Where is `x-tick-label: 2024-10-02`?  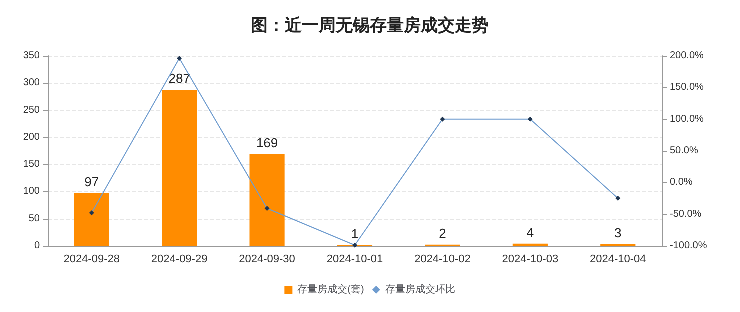
x-tick-label: 2024-10-02 is located at coordinates (442, 260).